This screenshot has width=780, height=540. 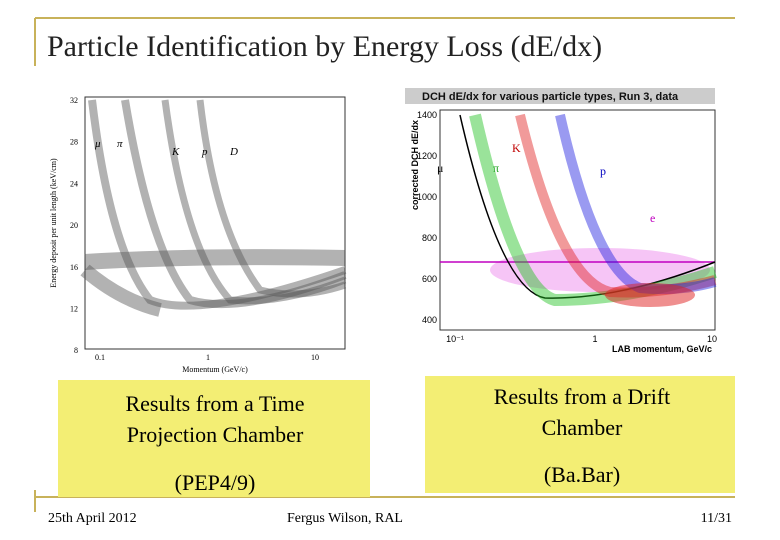 I want to click on particle-label: e, so click(x=652, y=218).